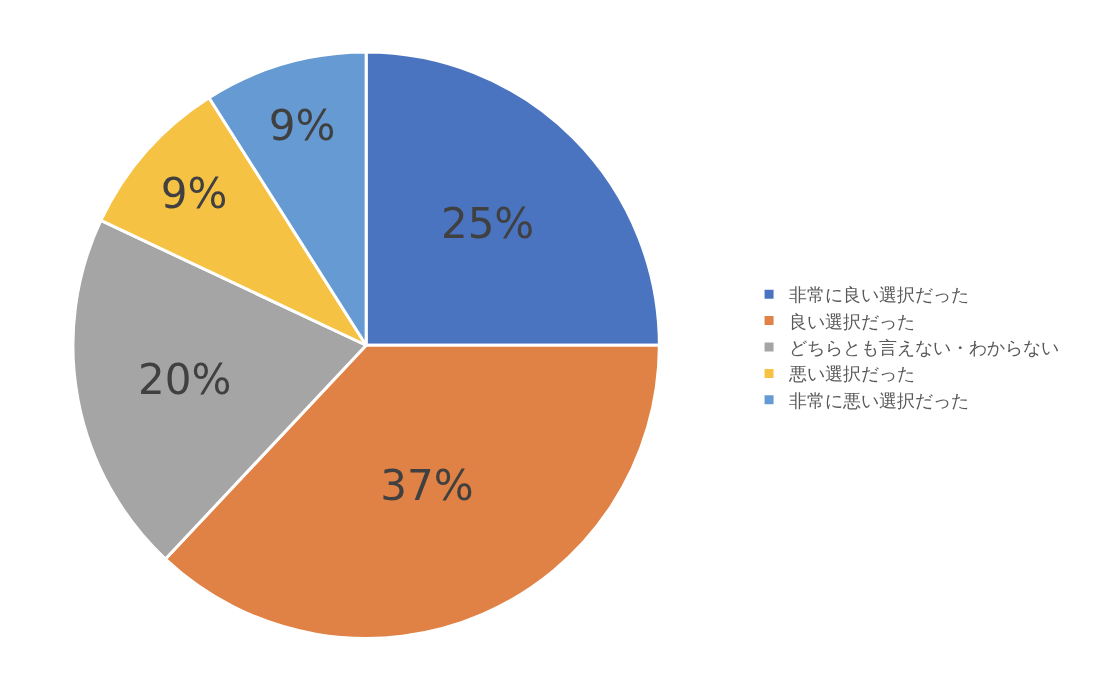 This screenshot has height=694, width=1118. I want to click on legend-label: どちらとも言えない・わからない, so click(924, 348).